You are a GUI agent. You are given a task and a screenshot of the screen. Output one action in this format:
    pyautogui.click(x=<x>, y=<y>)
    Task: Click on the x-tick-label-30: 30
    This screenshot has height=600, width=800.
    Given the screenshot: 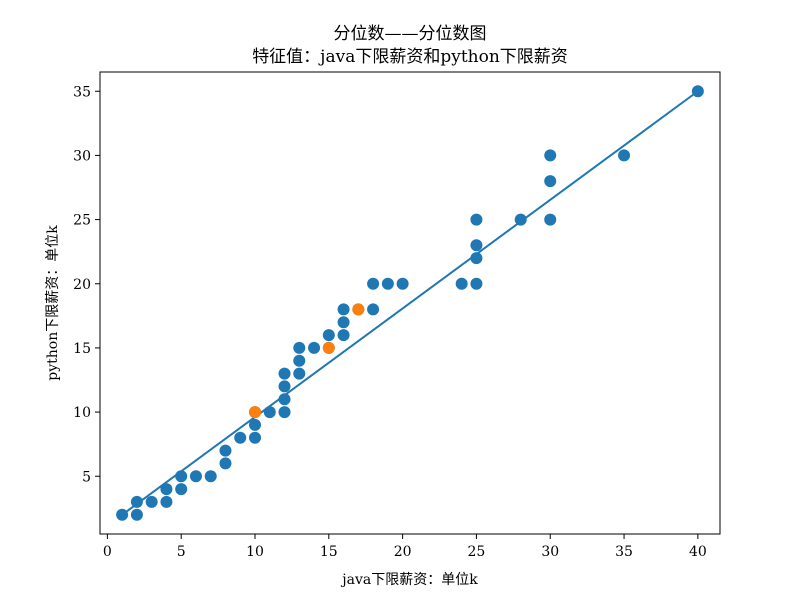 What is the action you would take?
    pyautogui.click(x=550, y=552)
    